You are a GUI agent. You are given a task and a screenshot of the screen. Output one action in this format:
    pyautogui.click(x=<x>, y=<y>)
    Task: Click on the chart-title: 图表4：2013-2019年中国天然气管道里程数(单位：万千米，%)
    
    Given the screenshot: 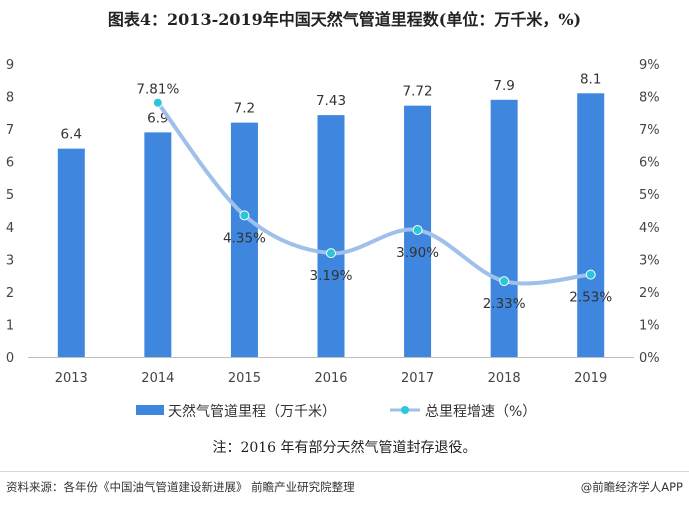 What is the action you would take?
    pyautogui.click(x=344, y=19)
    